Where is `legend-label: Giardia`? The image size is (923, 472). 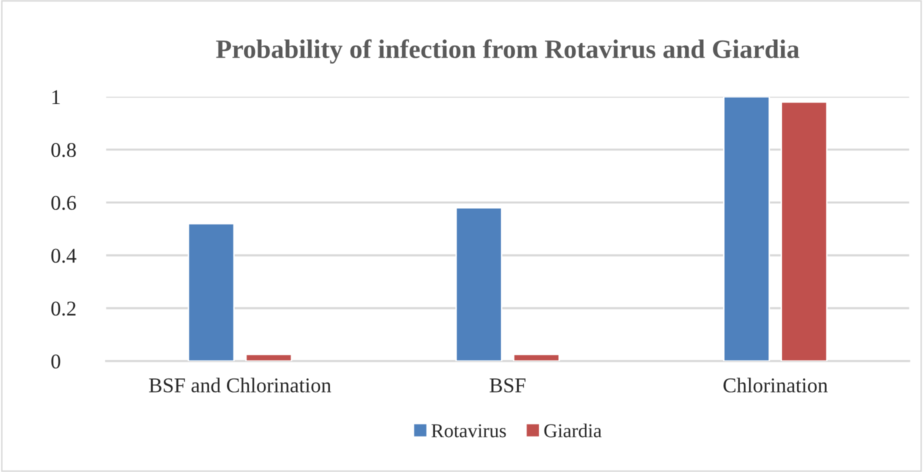
legend-label: Giardia is located at coordinates (573, 431).